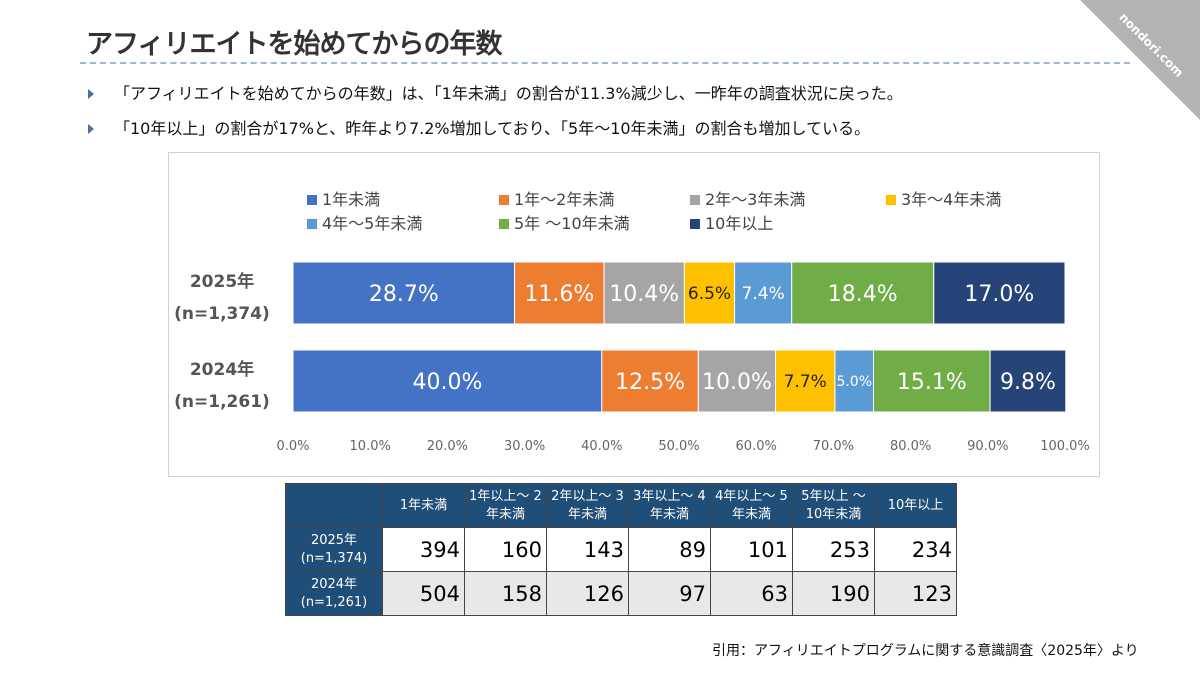 This screenshot has width=1200, height=675. I want to click on x-tick-label: 0.0%, so click(292, 446).